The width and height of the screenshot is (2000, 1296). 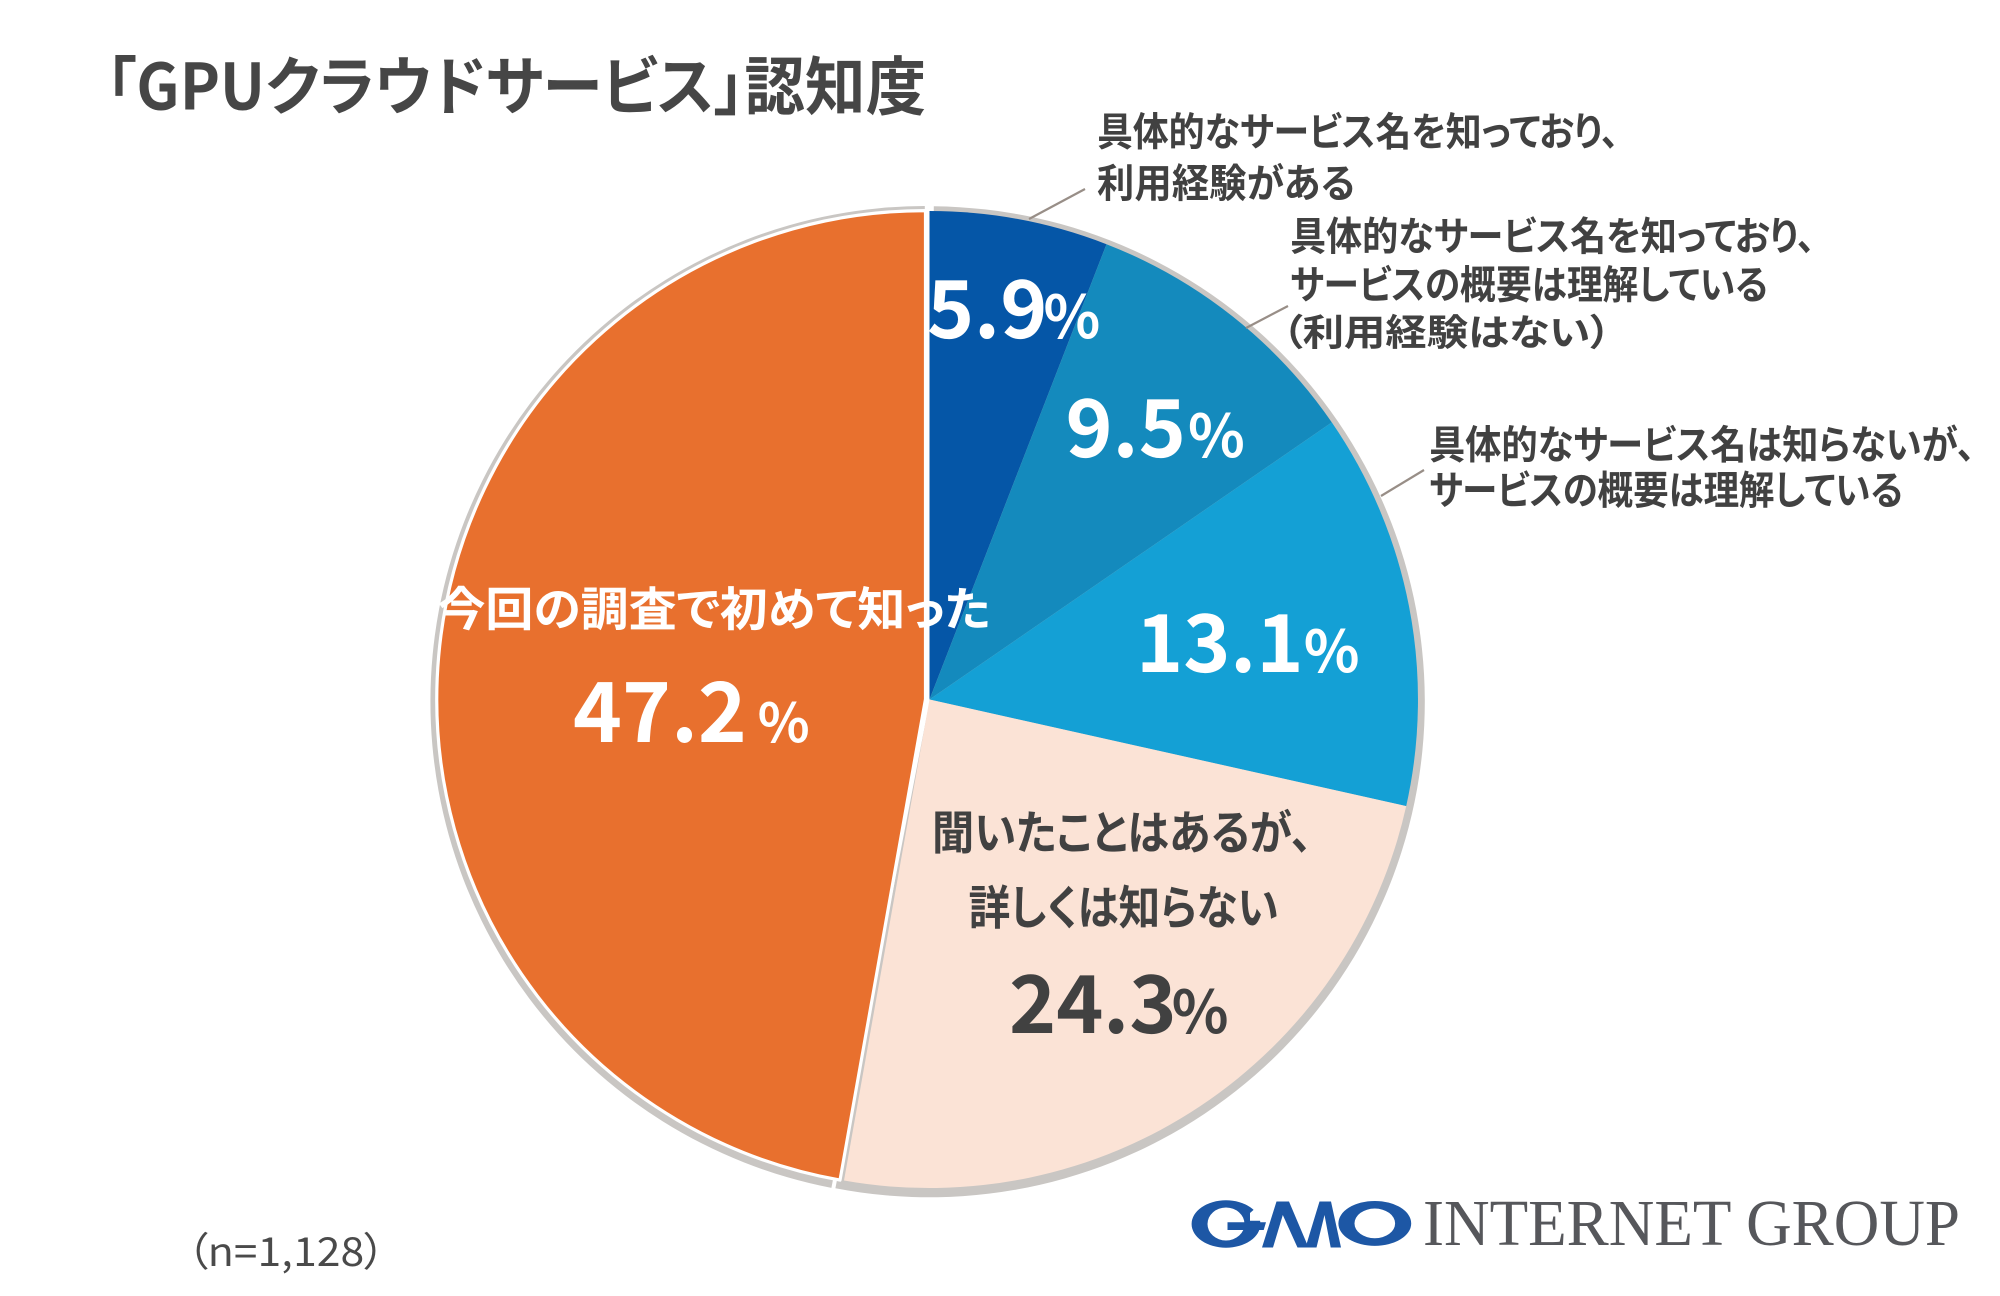 I want to click on svg-text: 詳しくは知らない, so click(x=1124, y=904).